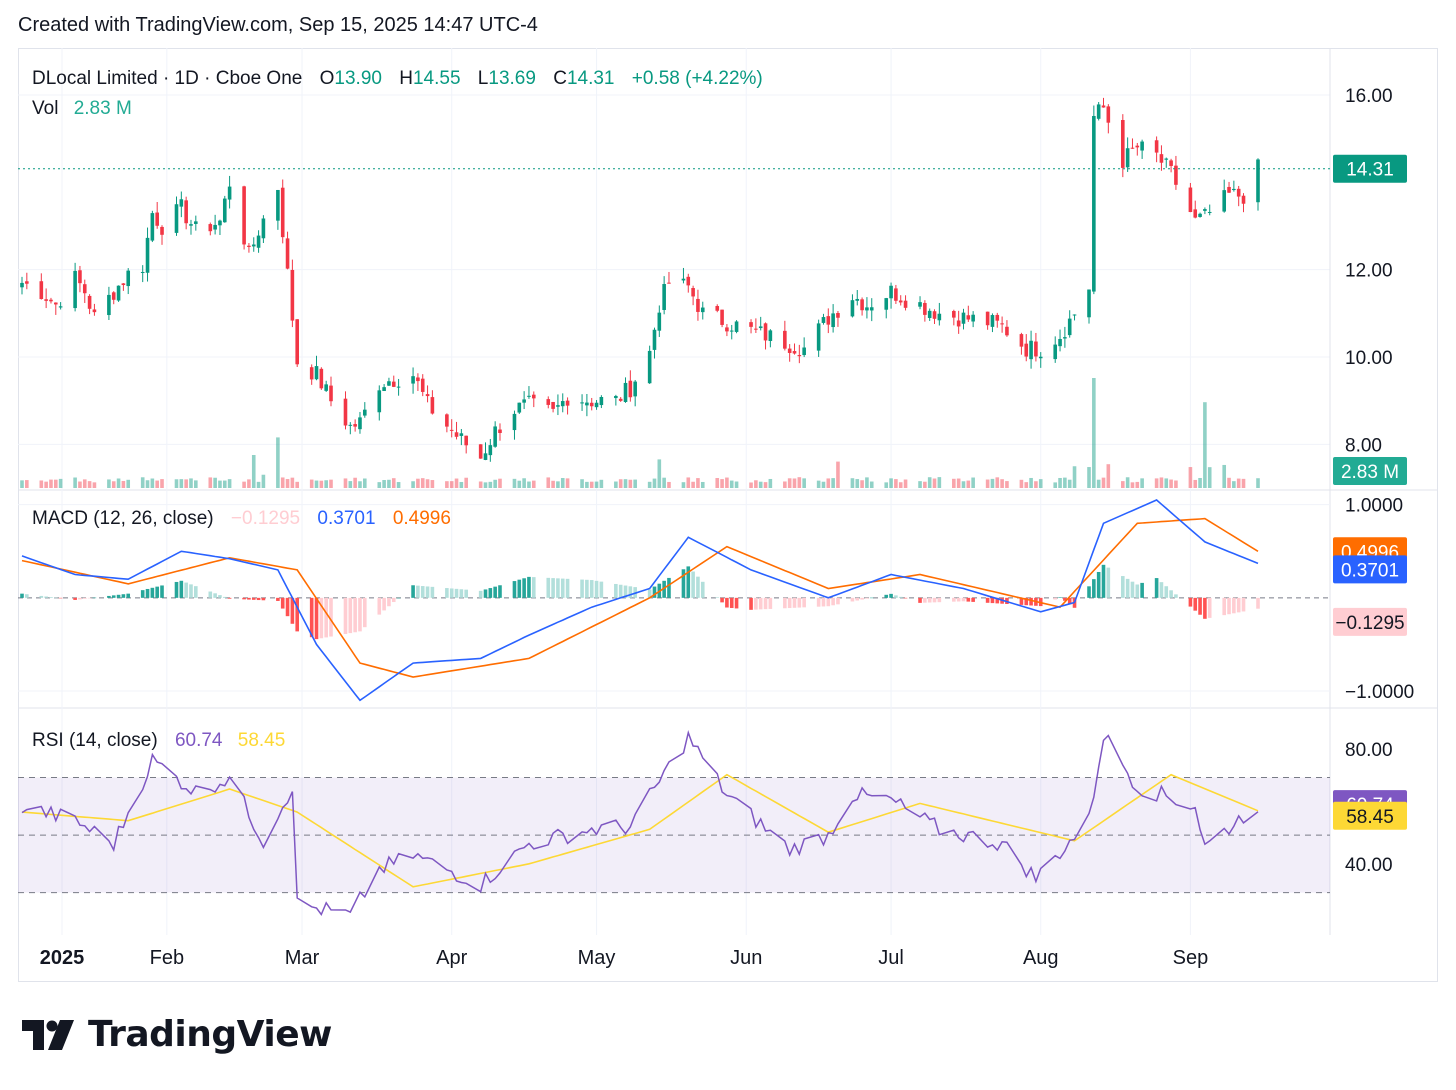 The image size is (1456, 1090). I want to click on rsi-legend: RSI (14, close) 60.74 58.45, so click(158, 740).